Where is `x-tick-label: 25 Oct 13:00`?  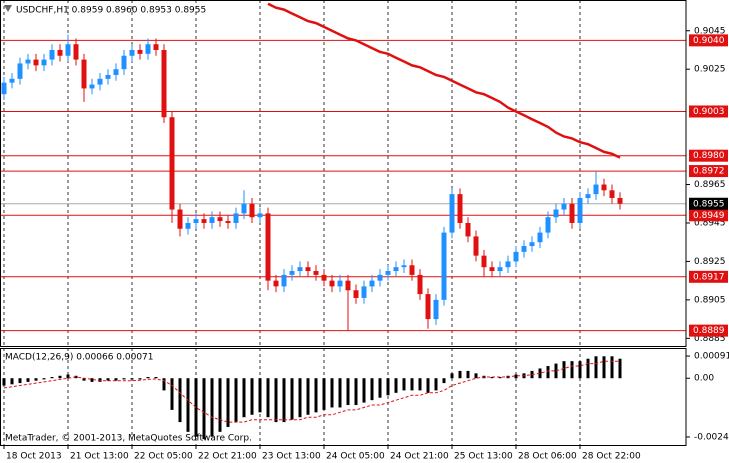
x-tick-label: 25 Oct 13:00 is located at coordinates (483, 457).